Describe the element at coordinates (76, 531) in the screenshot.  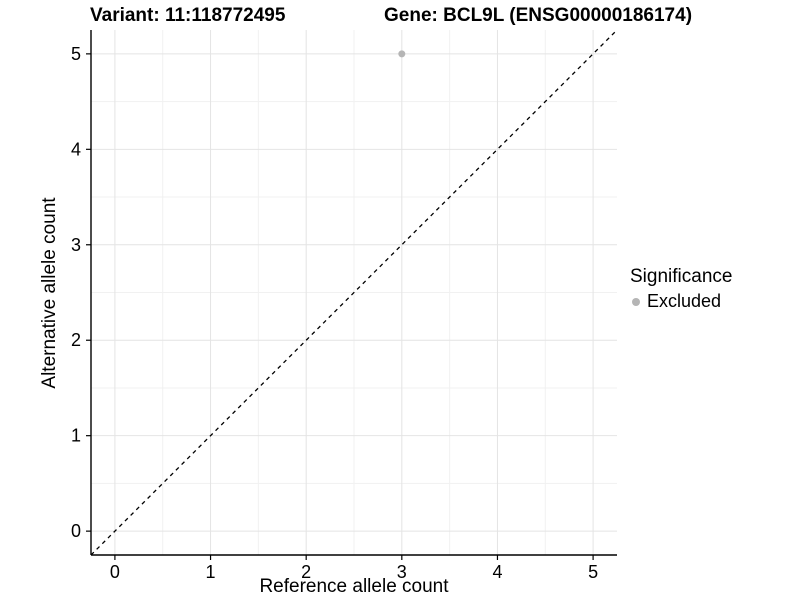
I see `y-tick-label: 0` at that location.